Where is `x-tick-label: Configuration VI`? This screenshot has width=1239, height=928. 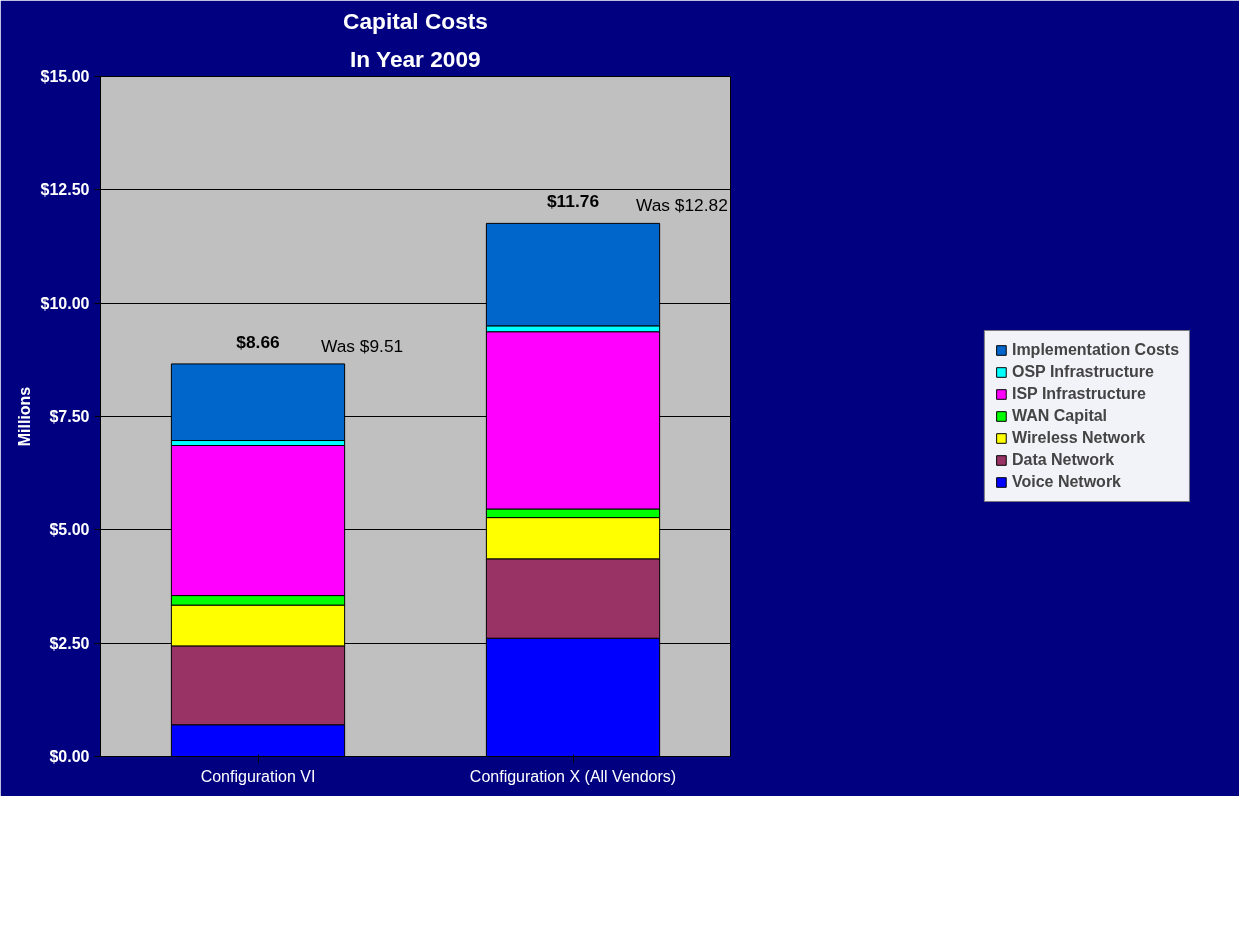 x-tick-label: Configuration VI is located at coordinates (258, 776).